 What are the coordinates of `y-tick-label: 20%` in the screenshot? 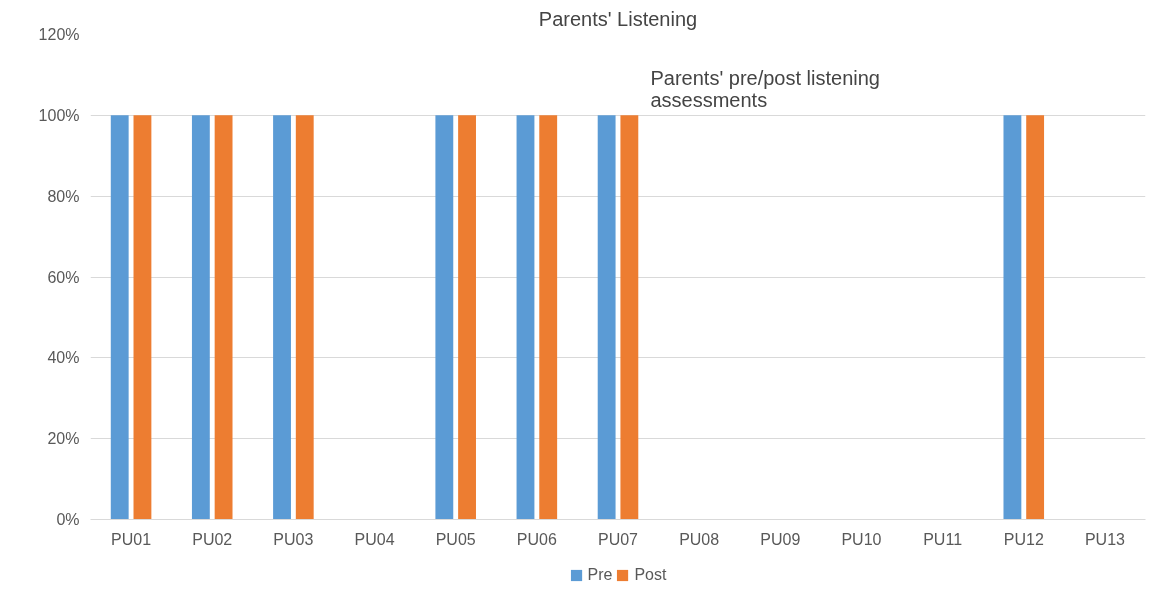 It's located at (63, 439).